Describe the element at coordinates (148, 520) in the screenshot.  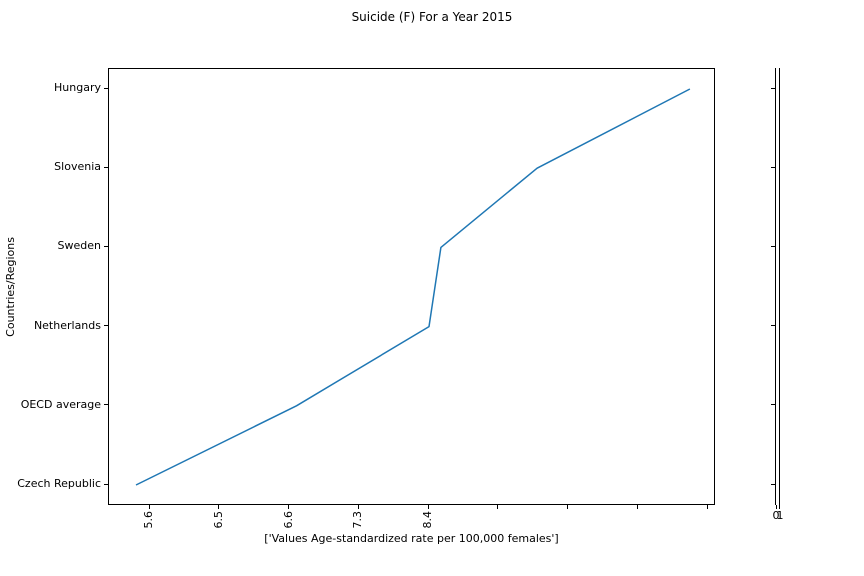
I see `x-tick-label: 5.6` at that location.